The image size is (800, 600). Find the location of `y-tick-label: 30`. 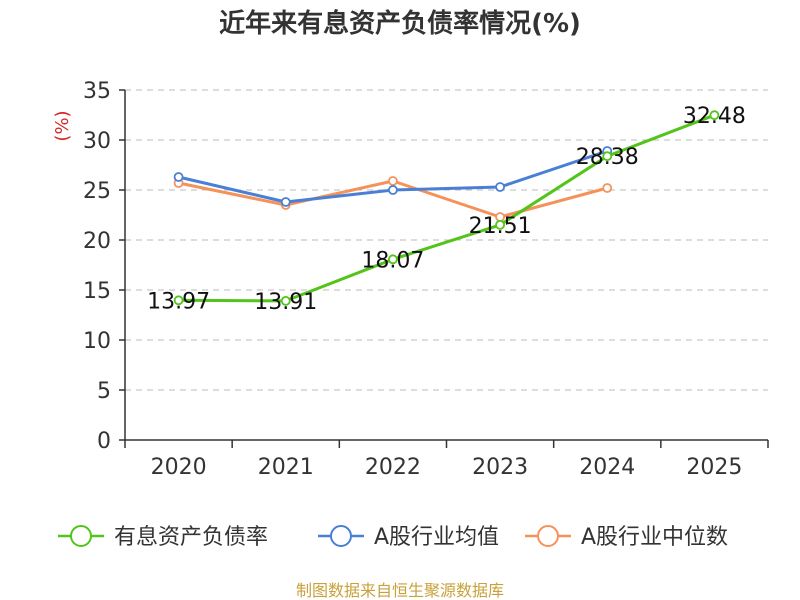

y-tick-label: 30 is located at coordinates (97, 141).